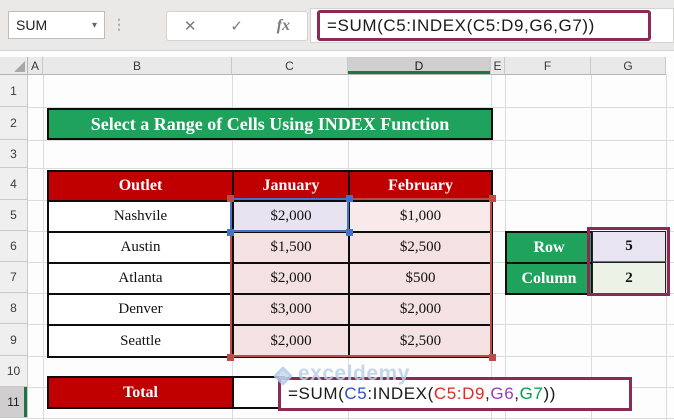 The height and width of the screenshot is (420, 674). Describe the element at coordinates (400, 393) in the screenshot. I see `formula-part: :INDEX(` at that location.